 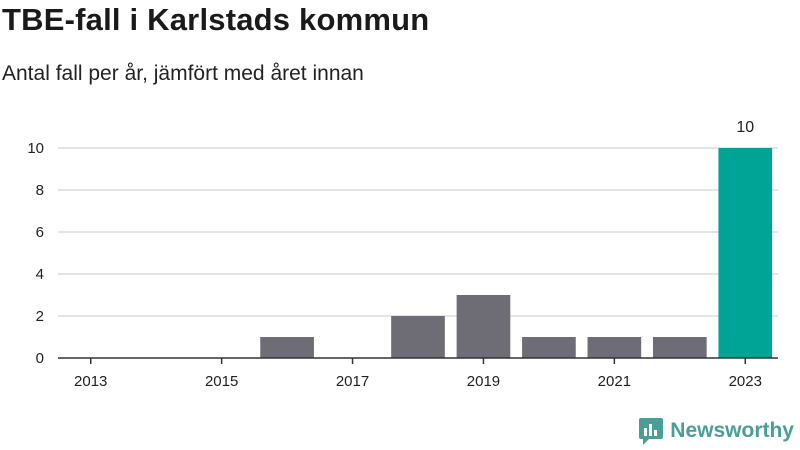 What do you see at coordinates (745, 253) in the screenshot?
I see `bar-2023` at bounding box center [745, 253].